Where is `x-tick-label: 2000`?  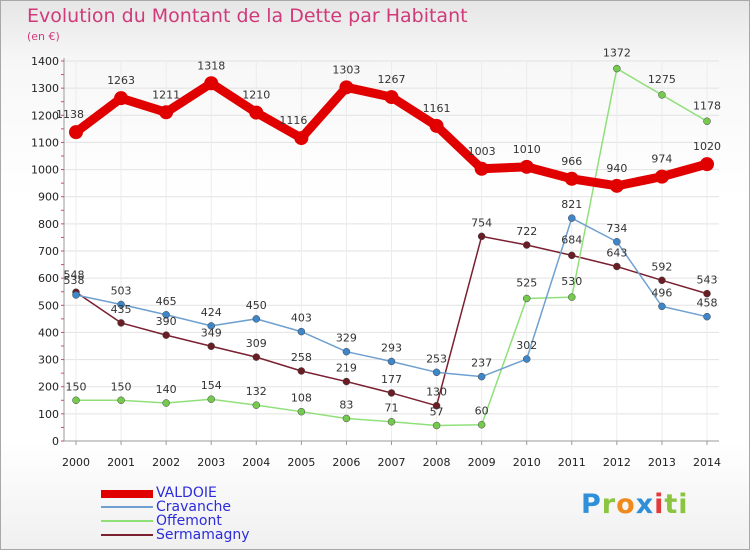 x-tick-label: 2000 is located at coordinates (76, 462).